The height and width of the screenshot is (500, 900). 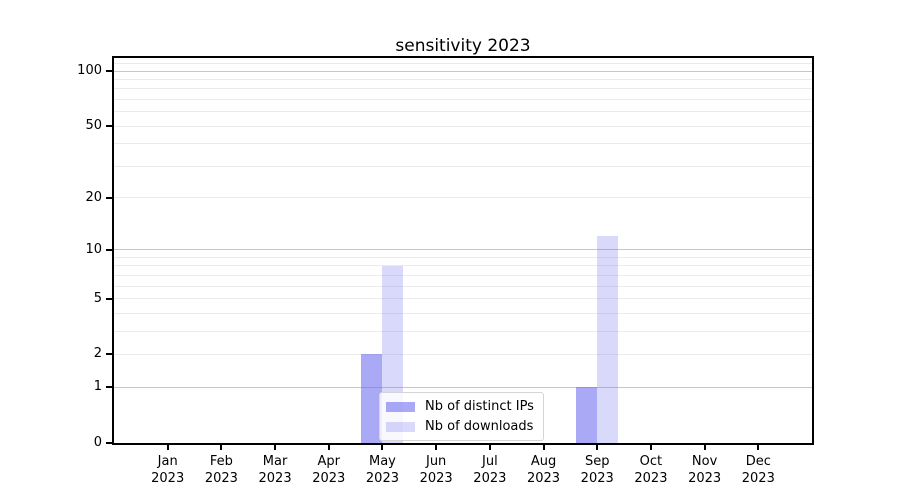 What do you see at coordinates (436, 470) in the screenshot?
I see `x-tick-label: Jun 2023` at bounding box center [436, 470].